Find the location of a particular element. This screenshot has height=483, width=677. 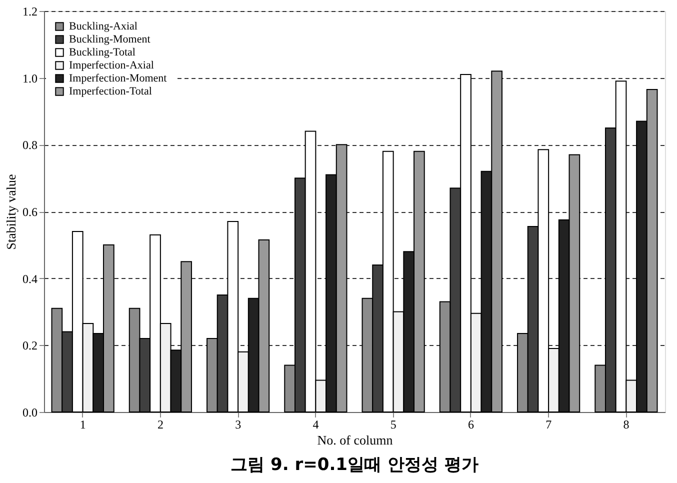

y-tick-label: 0.4 is located at coordinates (30, 279).